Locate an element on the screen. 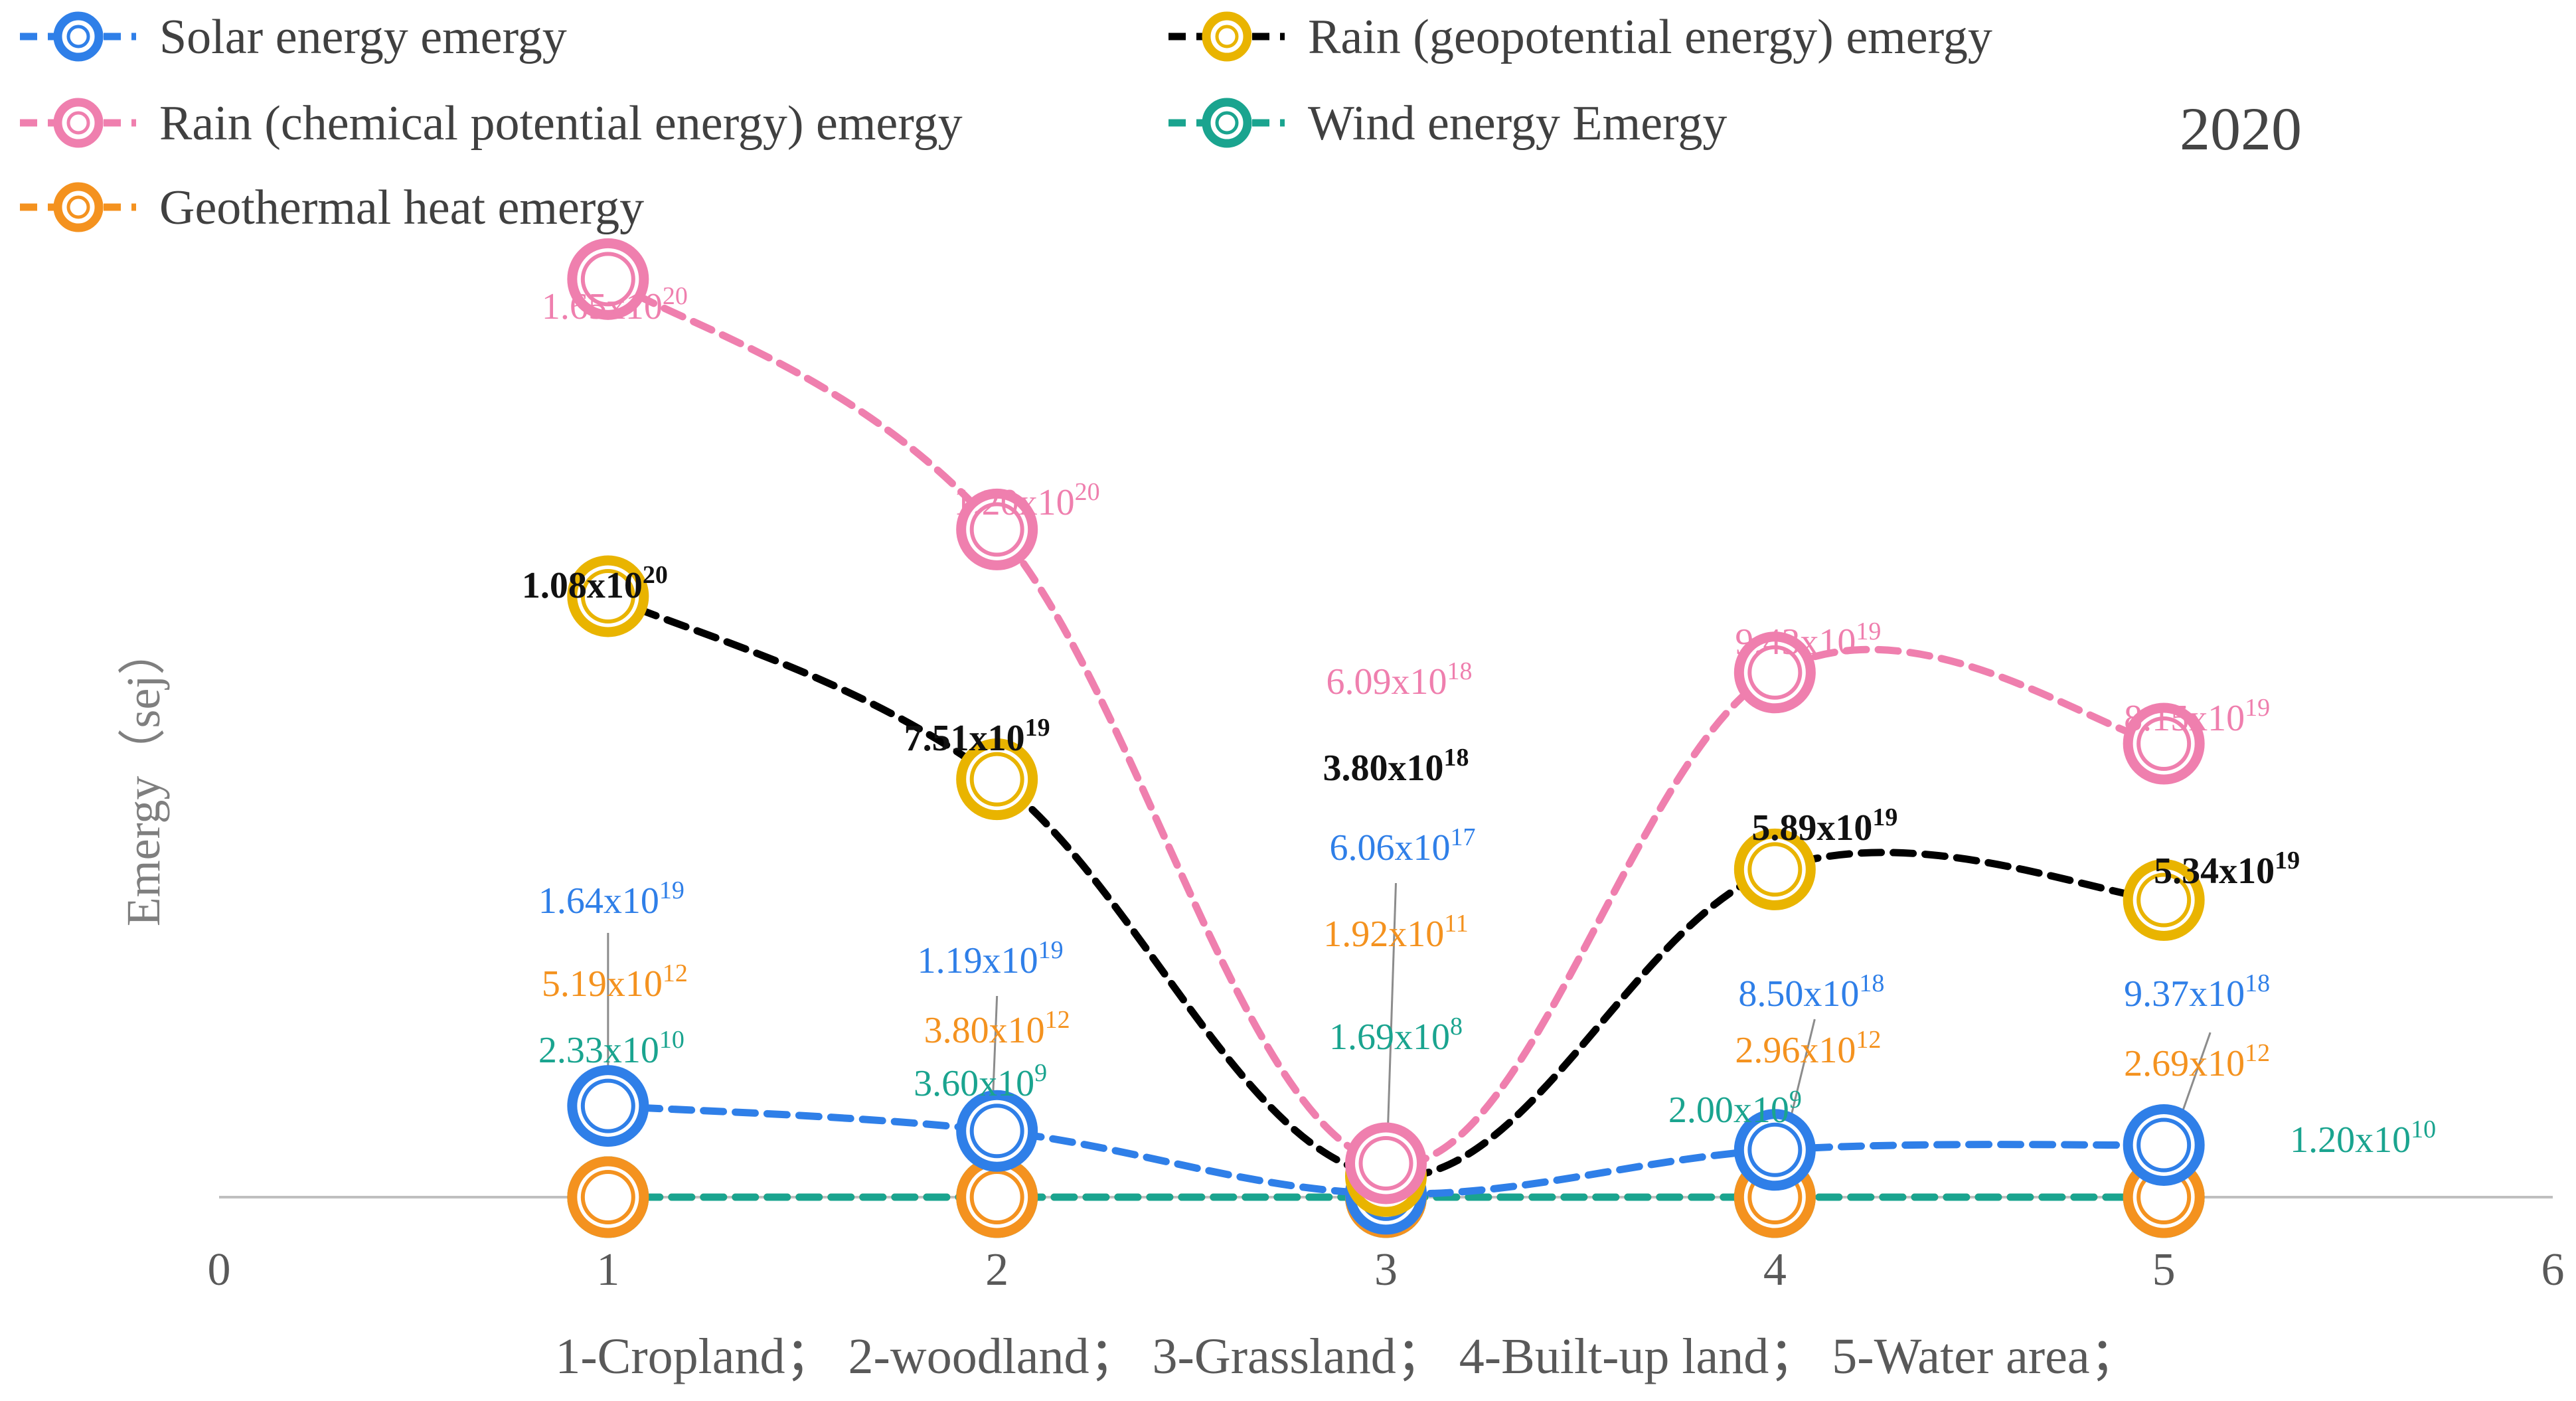 The height and width of the screenshot is (1401, 2576). solar-data-label: 1.64x10¹⁹ is located at coordinates (611, 899).